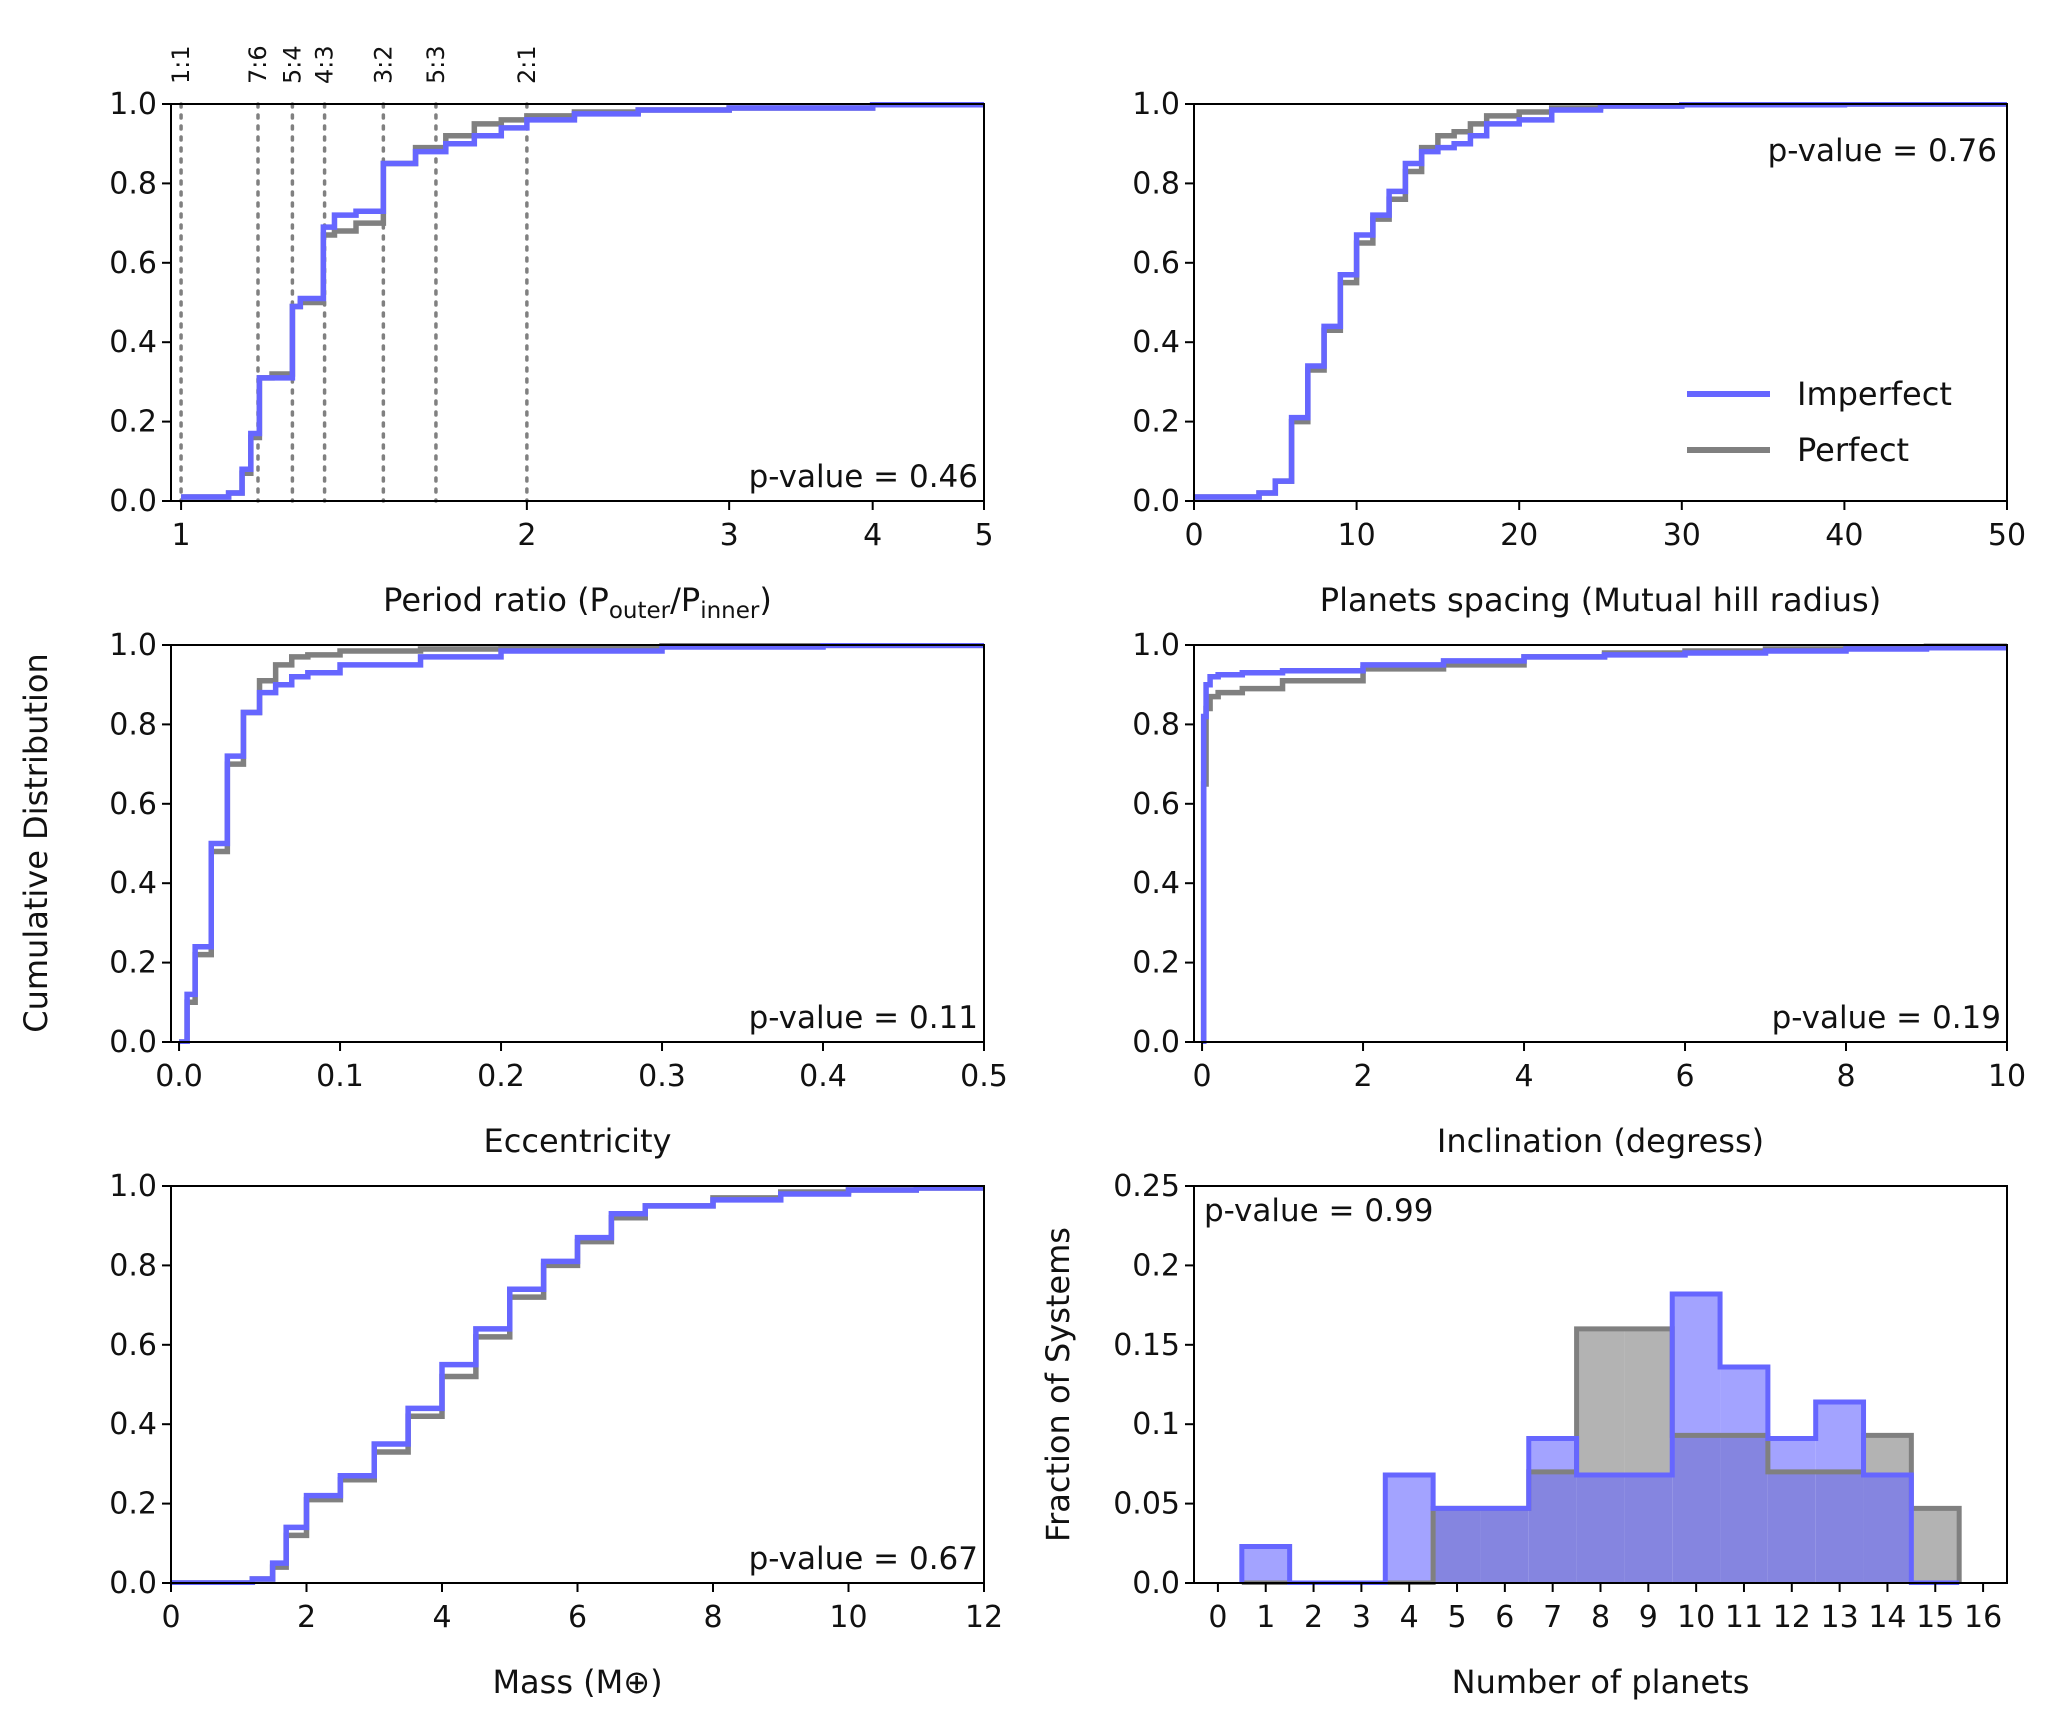 This screenshot has width=2049, height=1726. I want to click on x-axis-label: Period ratio (Pouter/Pinner), so click(577, 602).